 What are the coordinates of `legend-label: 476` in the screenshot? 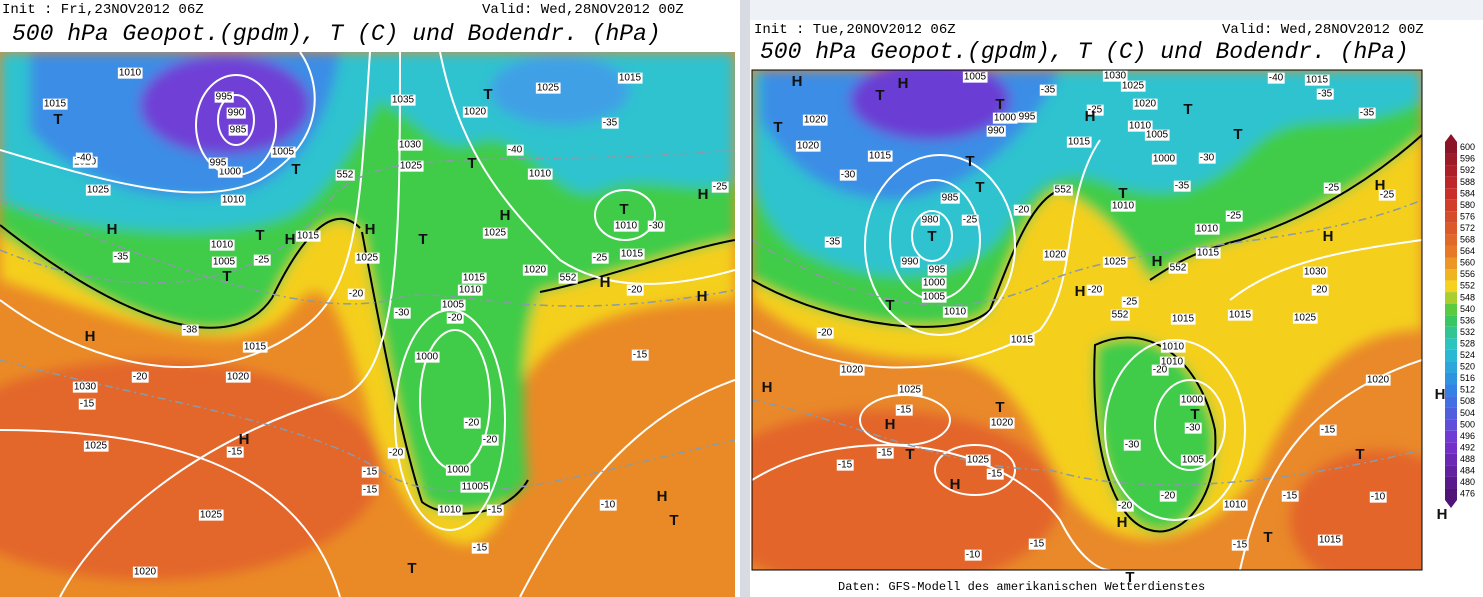 It's located at (1467, 494).